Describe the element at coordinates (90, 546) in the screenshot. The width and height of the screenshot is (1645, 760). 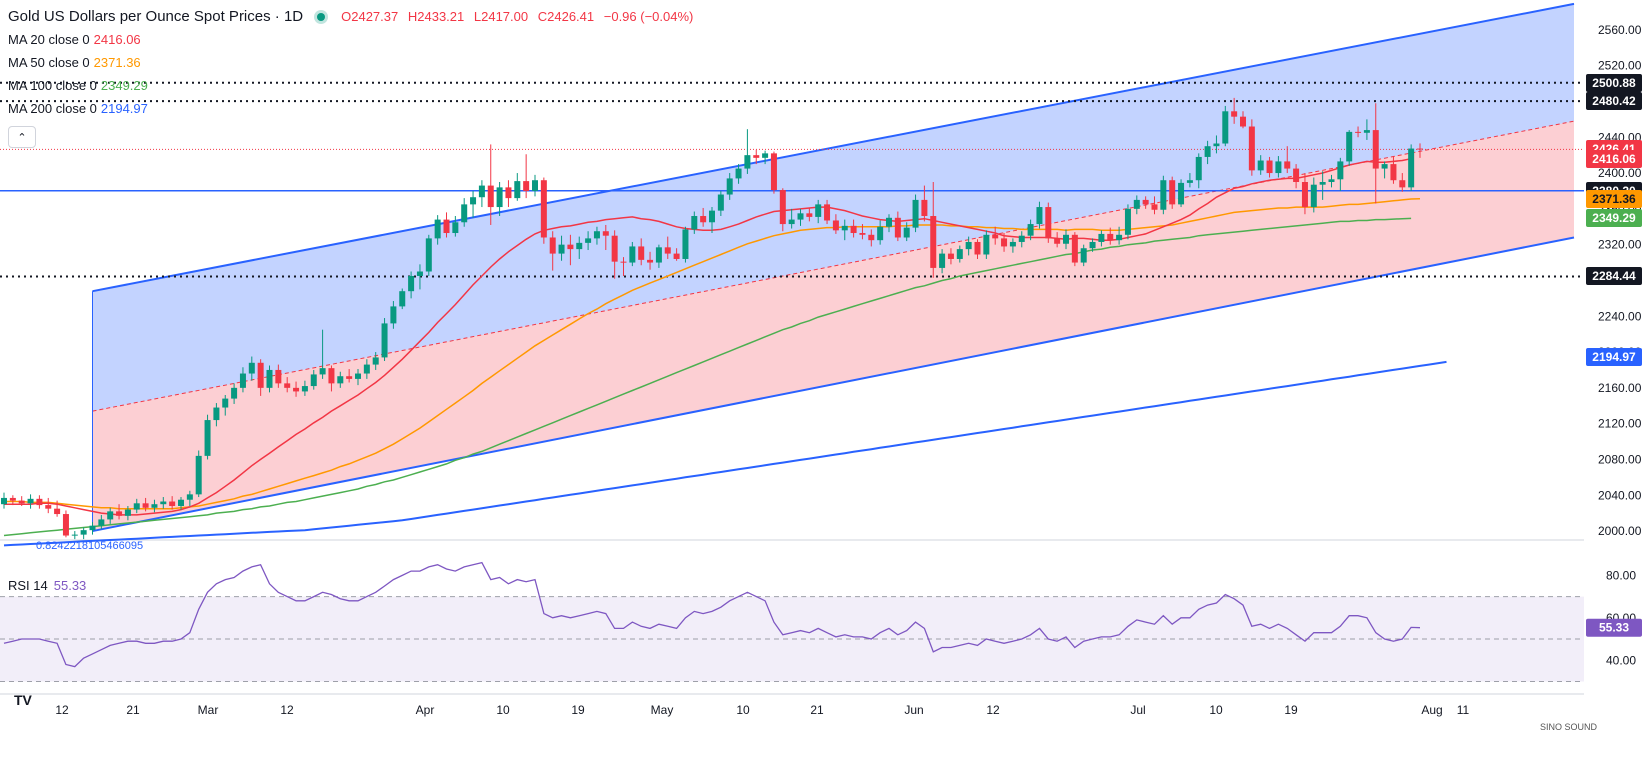
I see `channel-ratio-label: 0.8242218105466095` at that location.